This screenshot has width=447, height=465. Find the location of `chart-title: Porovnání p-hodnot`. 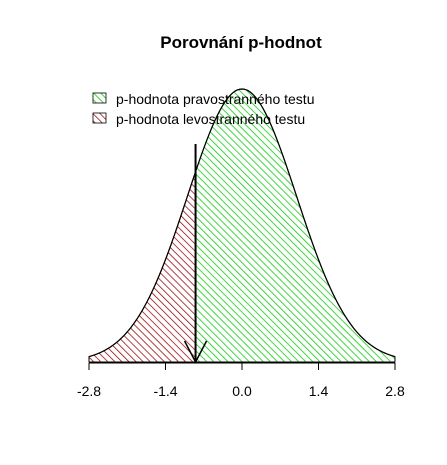

chart-title: Porovnání p-hodnot is located at coordinates (241, 42).